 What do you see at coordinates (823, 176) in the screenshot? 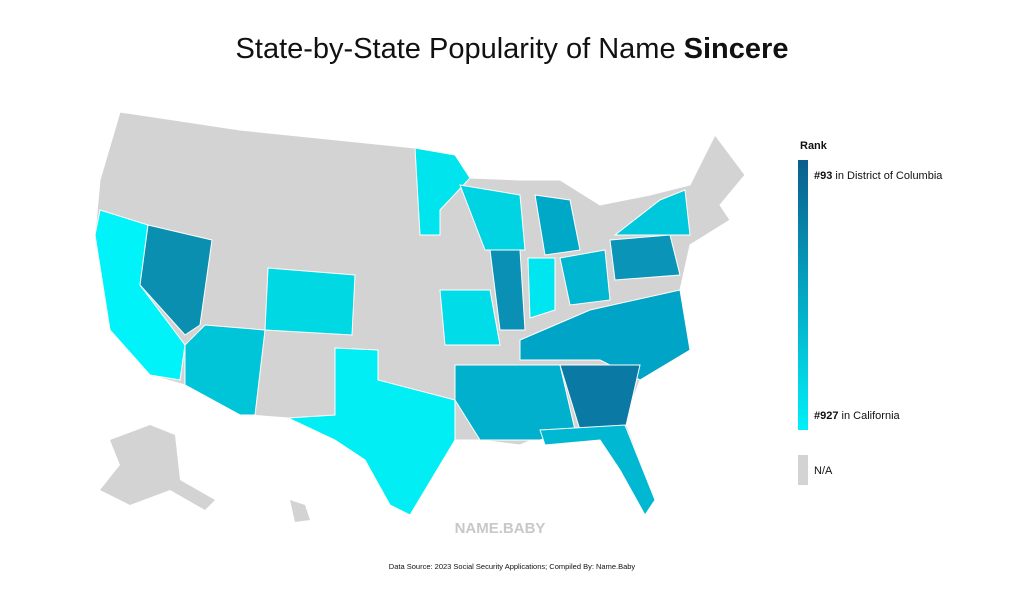
I see `legend-top-rank: #93` at bounding box center [823, 176].